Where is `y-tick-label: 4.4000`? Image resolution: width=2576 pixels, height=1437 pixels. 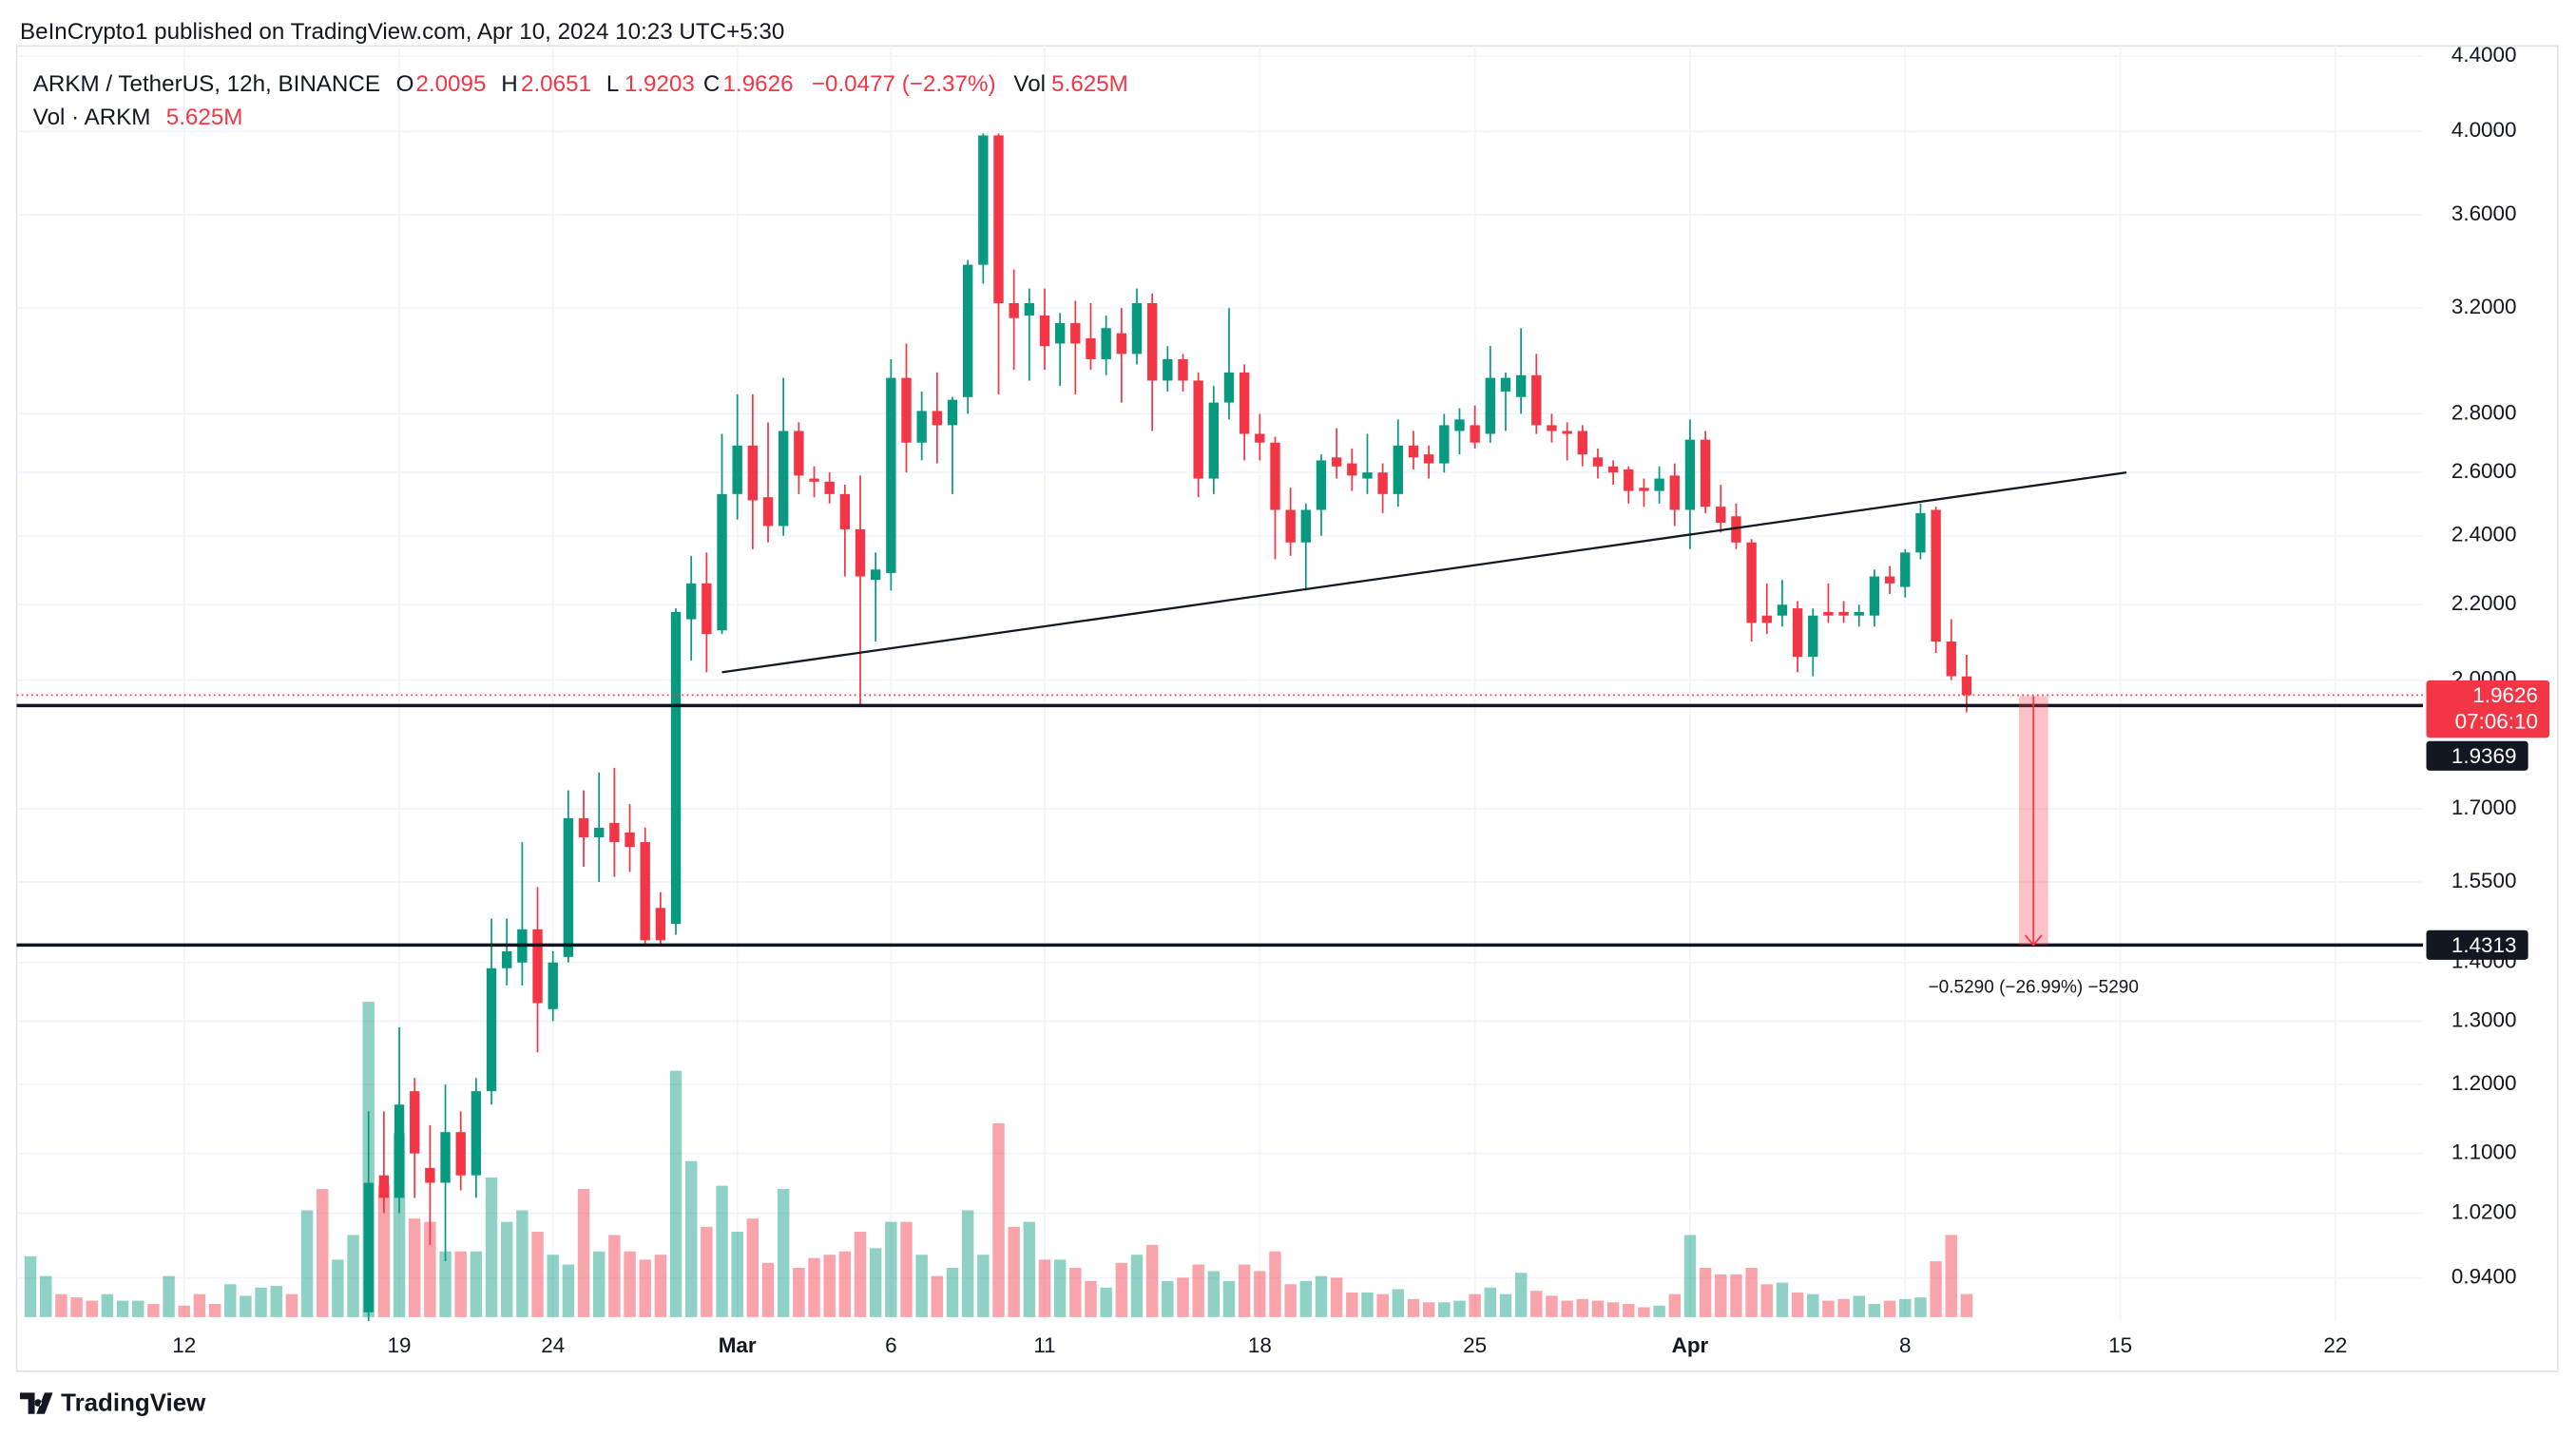
y-tick-label: 4.4000 is located at coordinates (2484, 55).